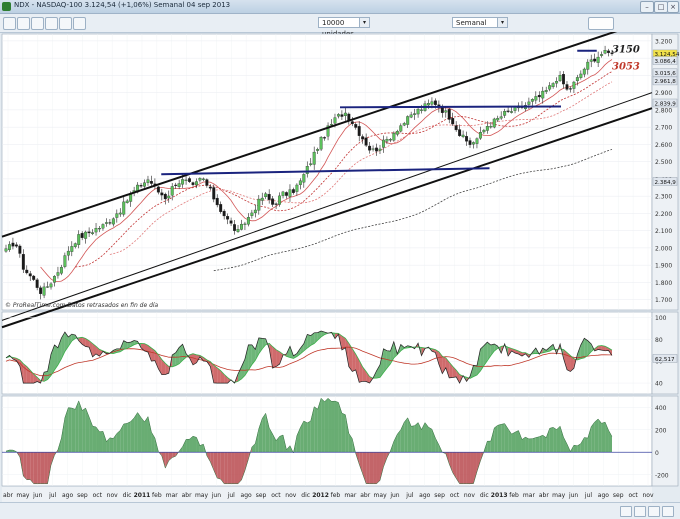 Image resolution: width=680 pixels, height=519 pixels. I want to click on price-annotation: 3150, so click(626, 50).